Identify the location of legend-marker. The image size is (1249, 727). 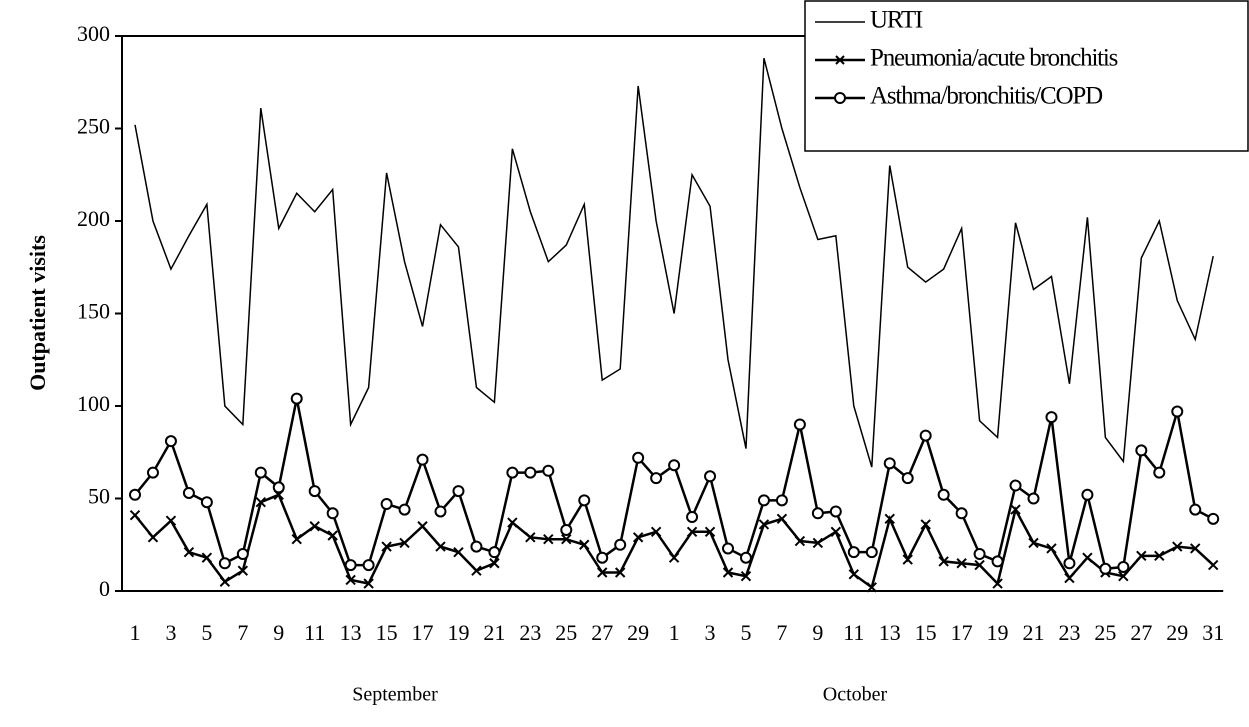
(840, 60).